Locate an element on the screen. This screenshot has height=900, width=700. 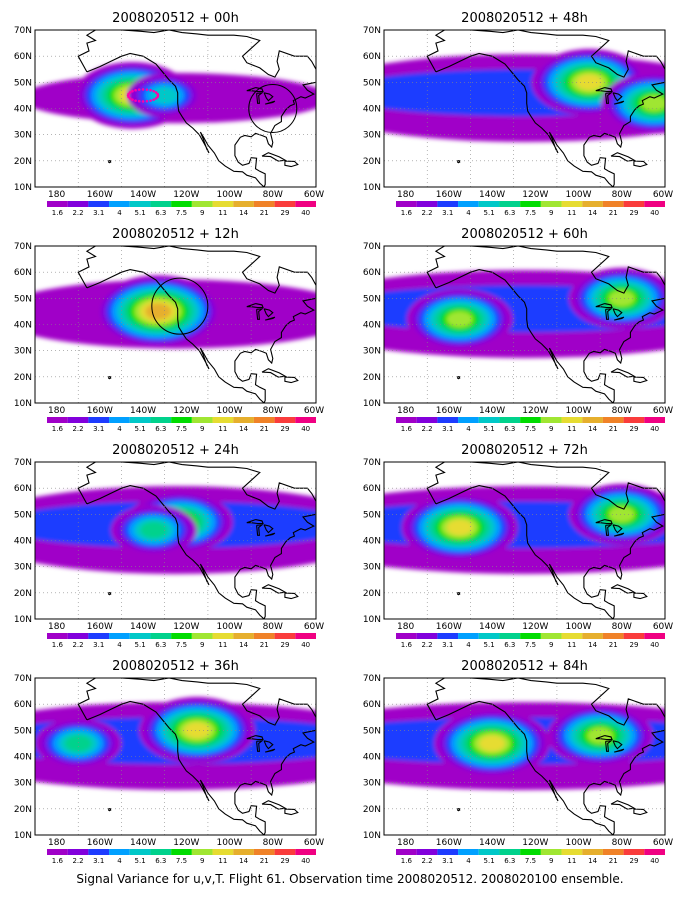
x-tick-label: 180 is located at coordinates (405, 627).